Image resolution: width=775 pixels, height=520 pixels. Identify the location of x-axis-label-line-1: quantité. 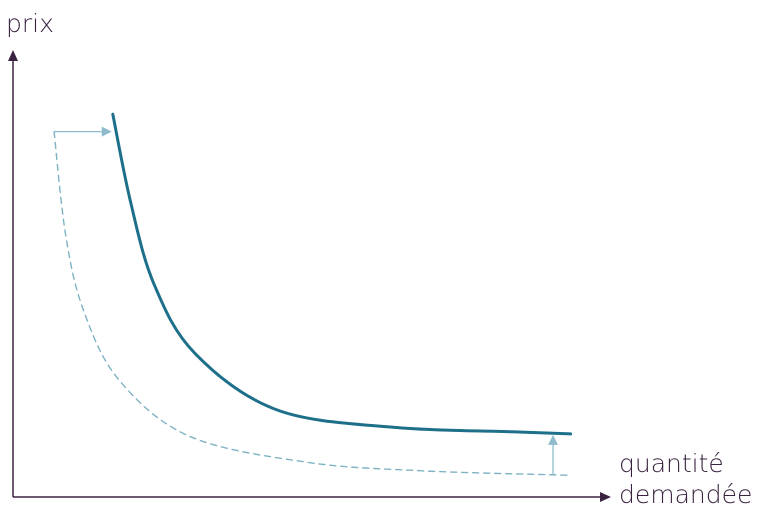
(671, 463).